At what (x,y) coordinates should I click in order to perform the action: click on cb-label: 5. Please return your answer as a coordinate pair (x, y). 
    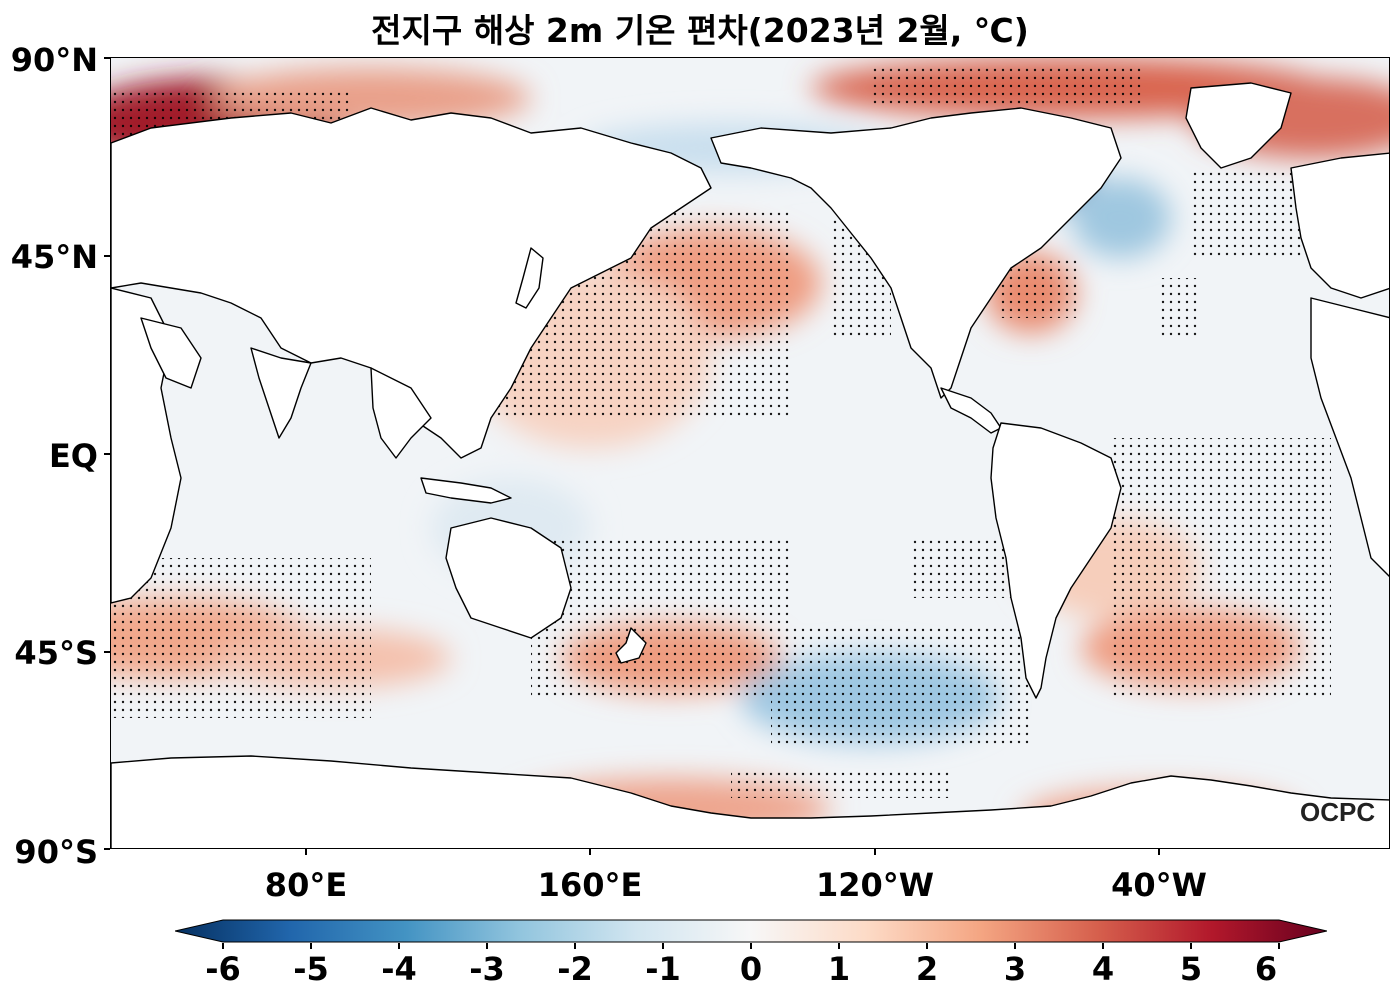
    Looking at the image, I should click on (1191, 969).